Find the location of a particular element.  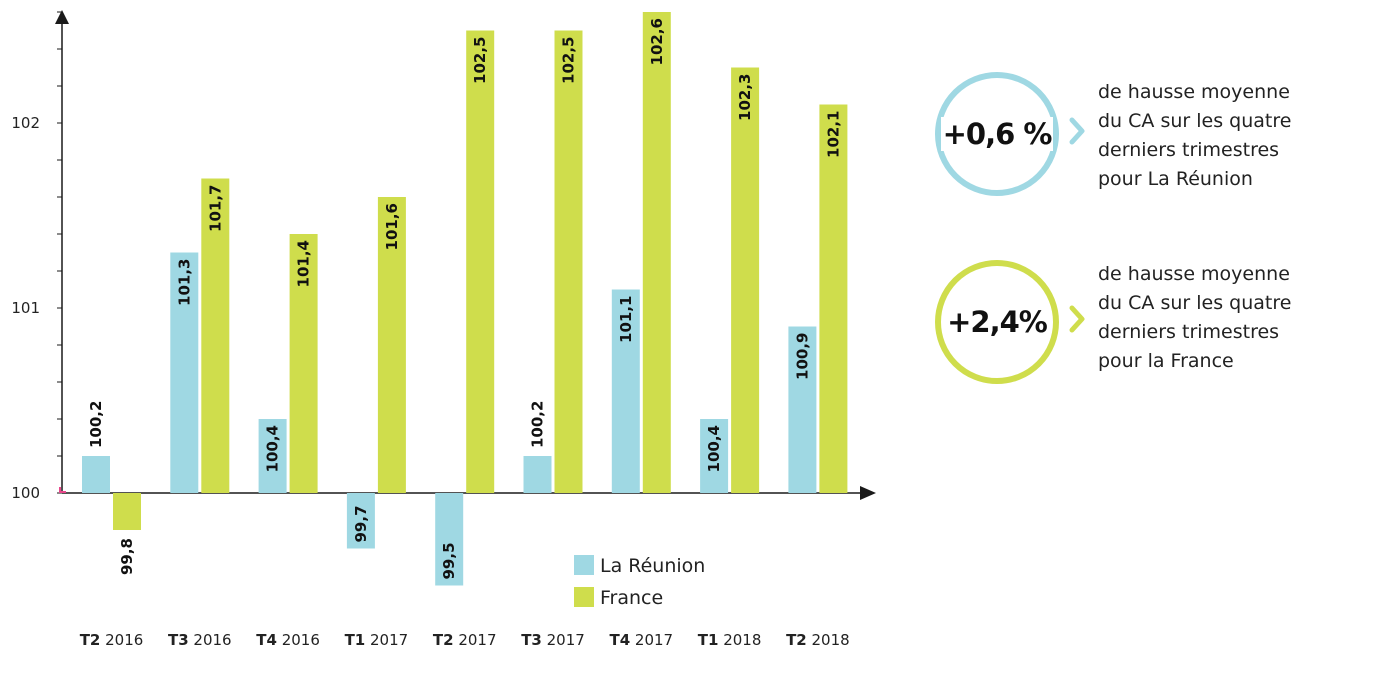

x-category-label: T2 2017 is located at coordinates (465, 640).